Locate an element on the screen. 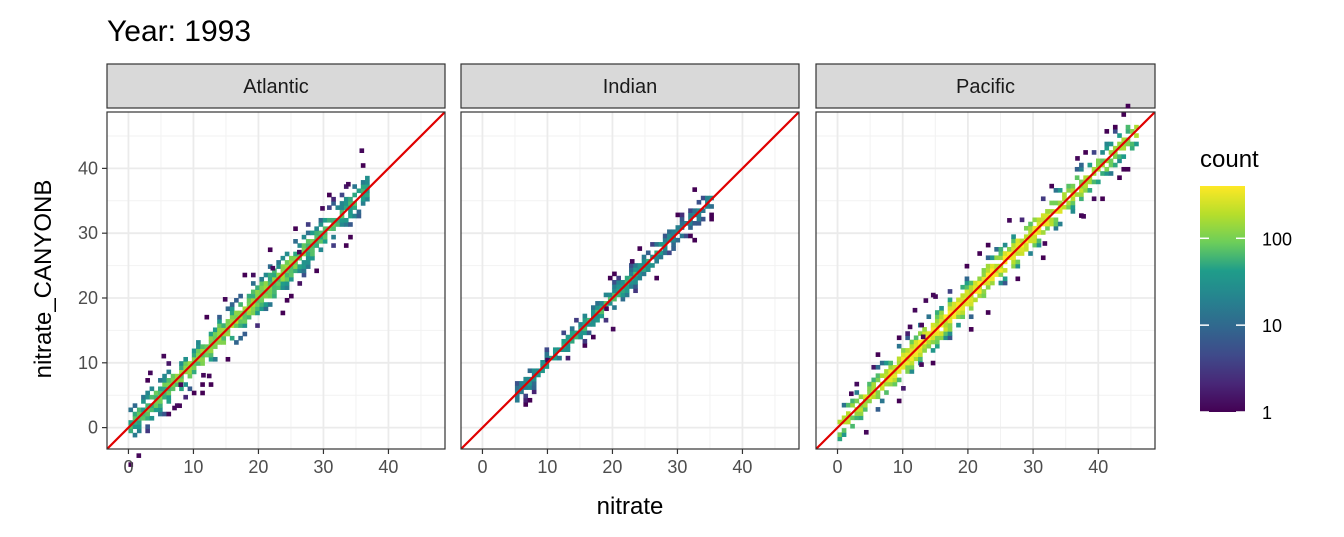 The width and height of the screenshot is (1344, 537). y-tick-label: 10 is located at coordinates (88, 363).